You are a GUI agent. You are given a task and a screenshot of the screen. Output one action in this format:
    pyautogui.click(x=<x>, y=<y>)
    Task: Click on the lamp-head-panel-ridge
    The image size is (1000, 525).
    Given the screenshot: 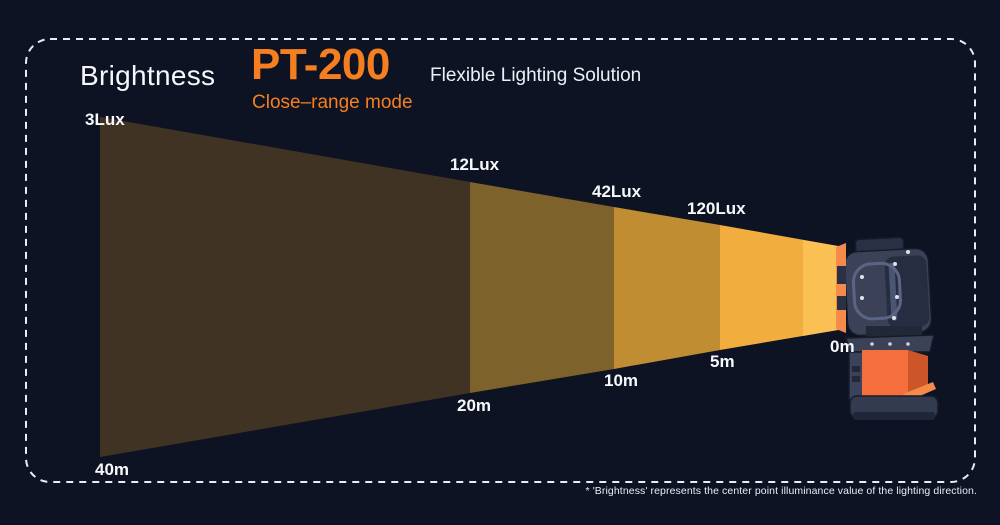 What is the action you would take?
    pyautogui.click(x=893, y=291)
    